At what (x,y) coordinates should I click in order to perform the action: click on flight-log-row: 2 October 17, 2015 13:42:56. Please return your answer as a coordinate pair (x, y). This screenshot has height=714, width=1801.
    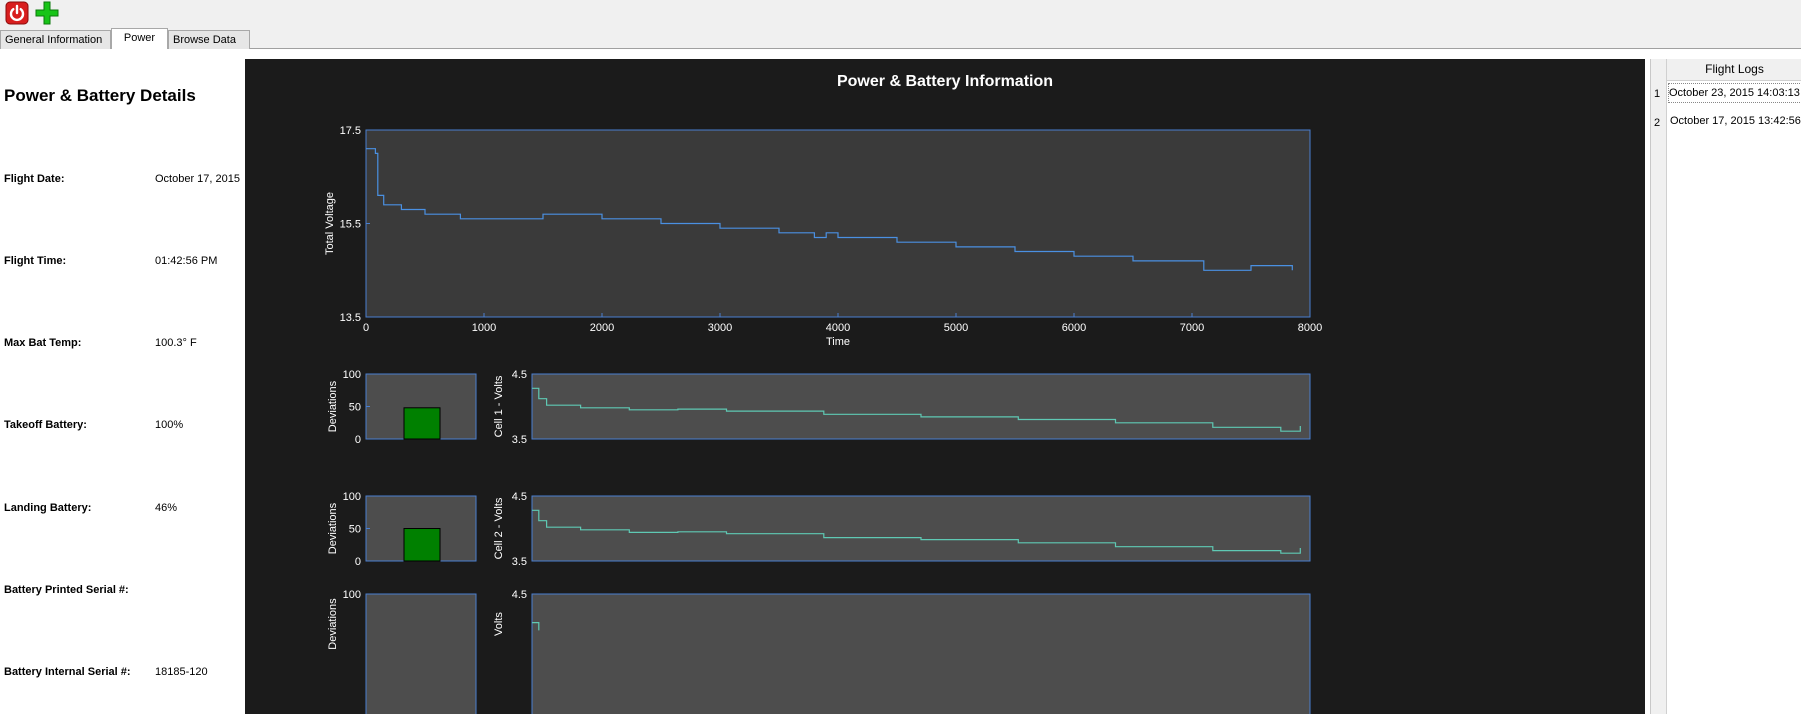
    Looking at the image, I should click on (1726, 123).